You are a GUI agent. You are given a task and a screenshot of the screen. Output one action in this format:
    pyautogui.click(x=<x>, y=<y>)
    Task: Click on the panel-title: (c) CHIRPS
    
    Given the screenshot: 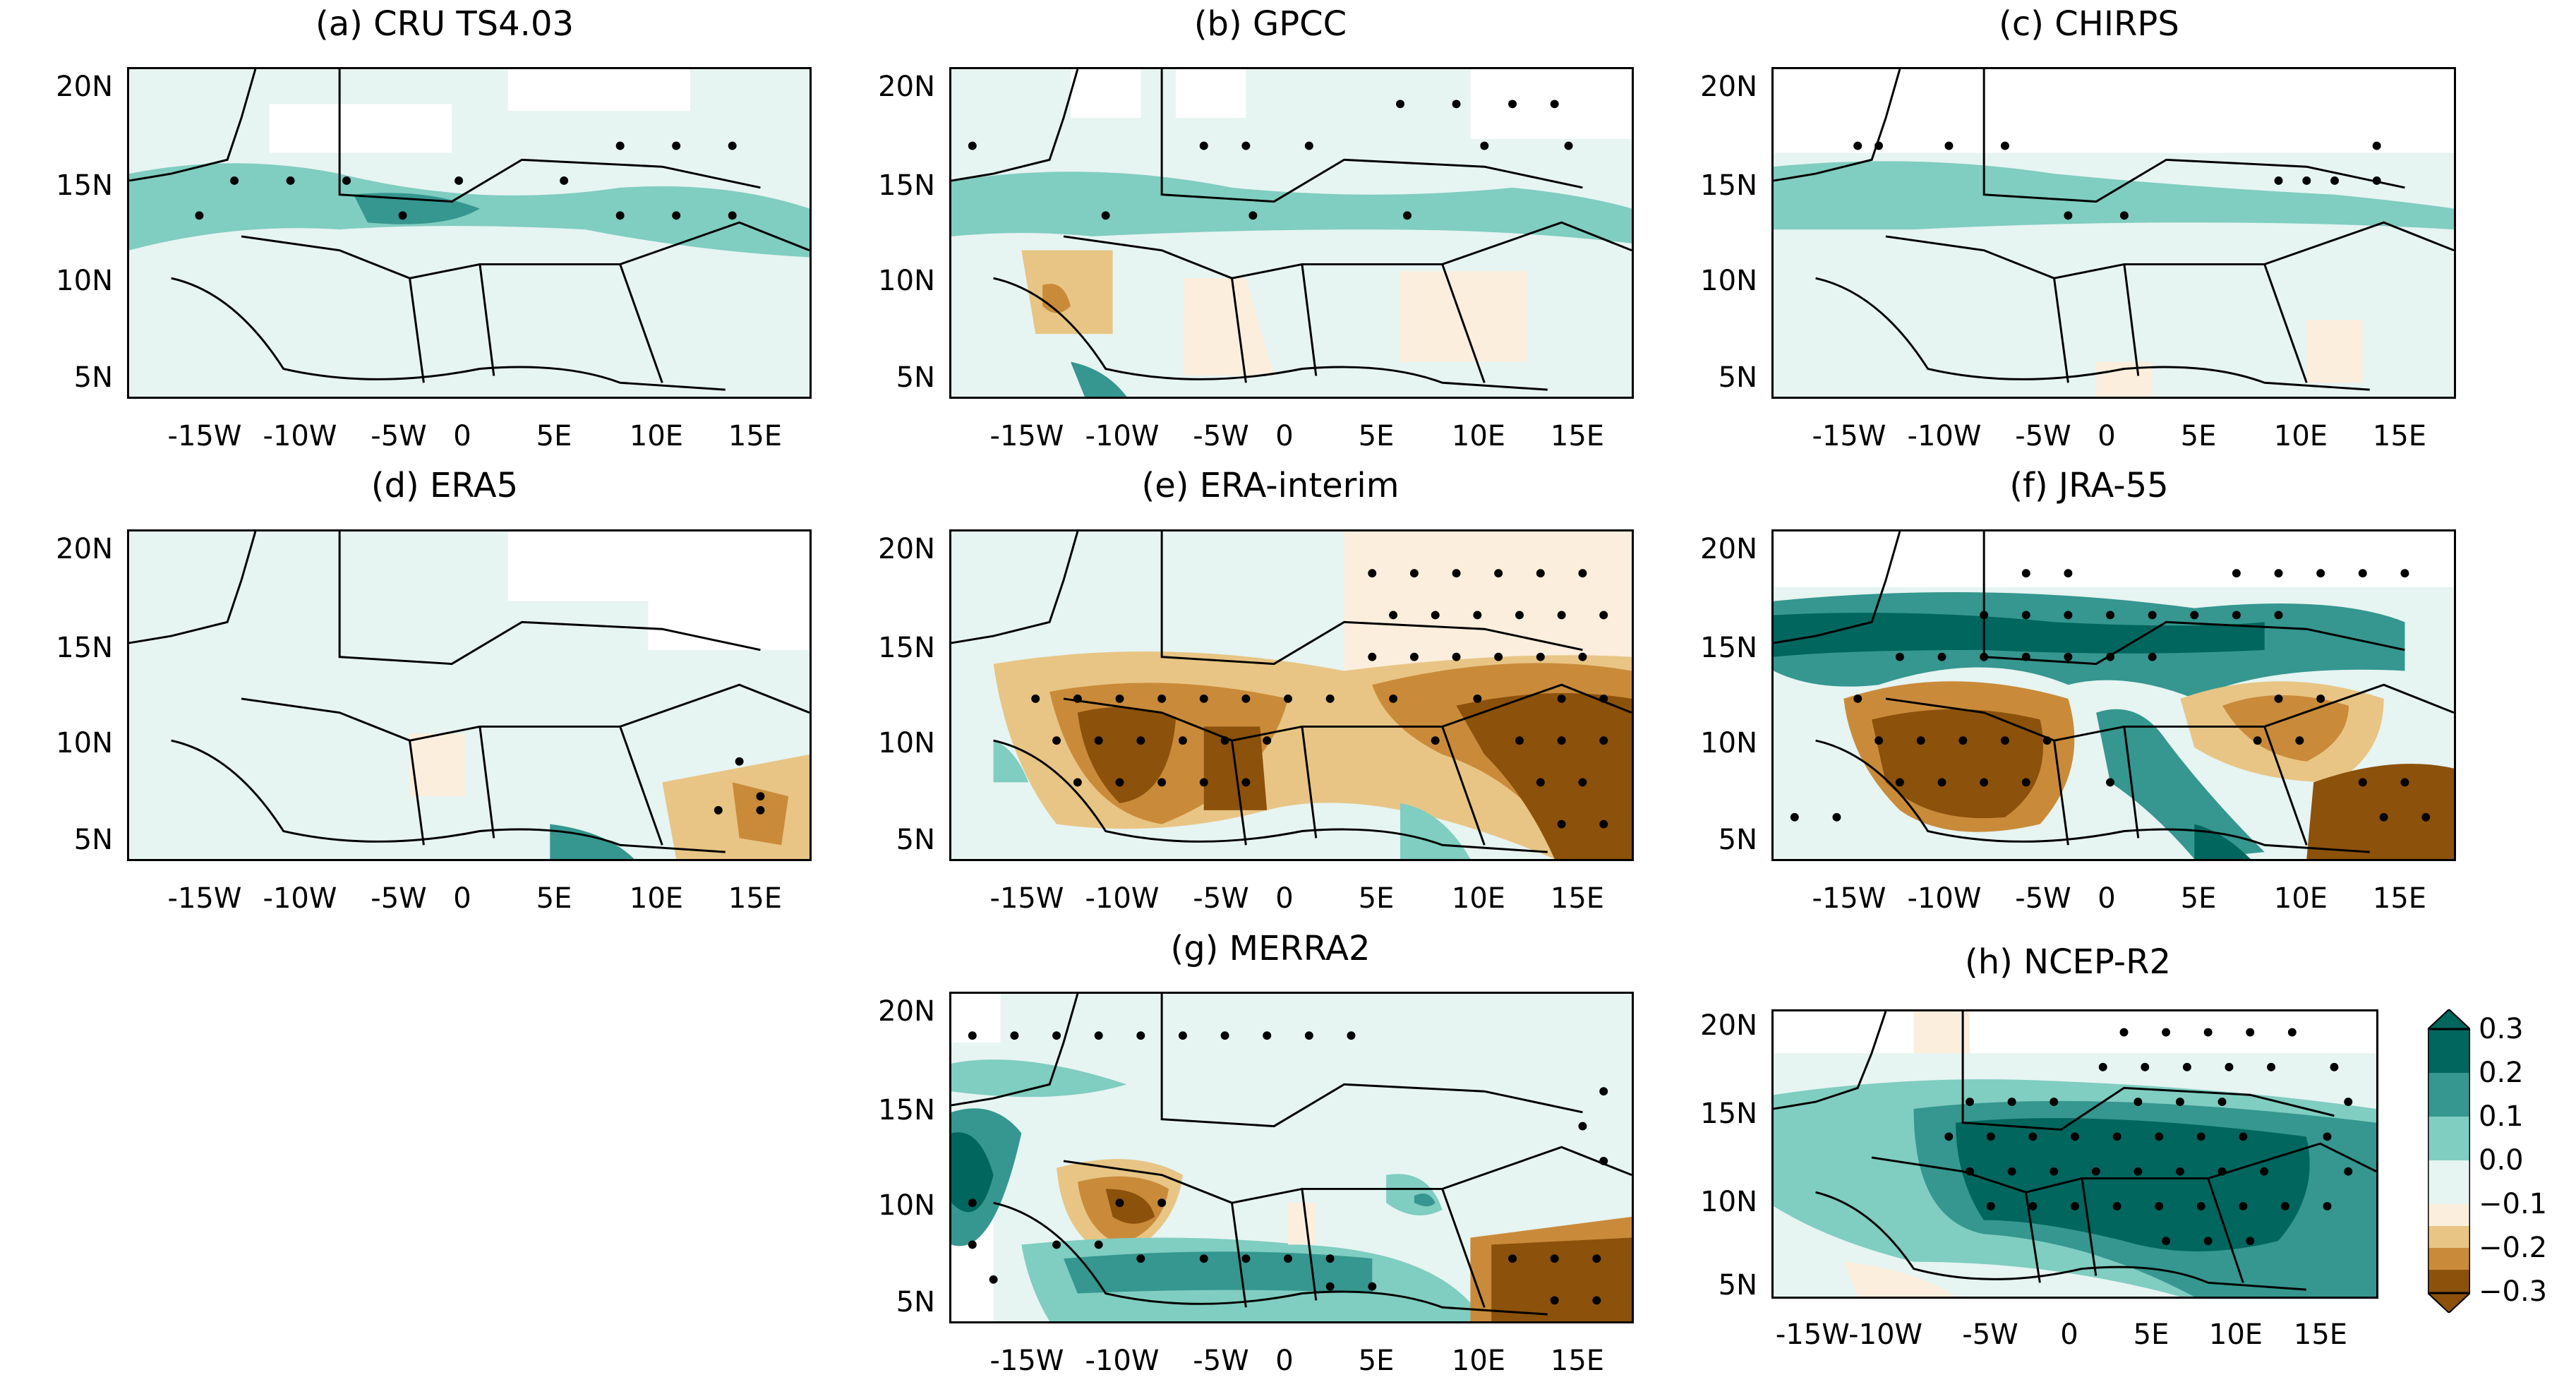 What is the action you would take?
    pyautogui.click(x=2089, y=24)
    